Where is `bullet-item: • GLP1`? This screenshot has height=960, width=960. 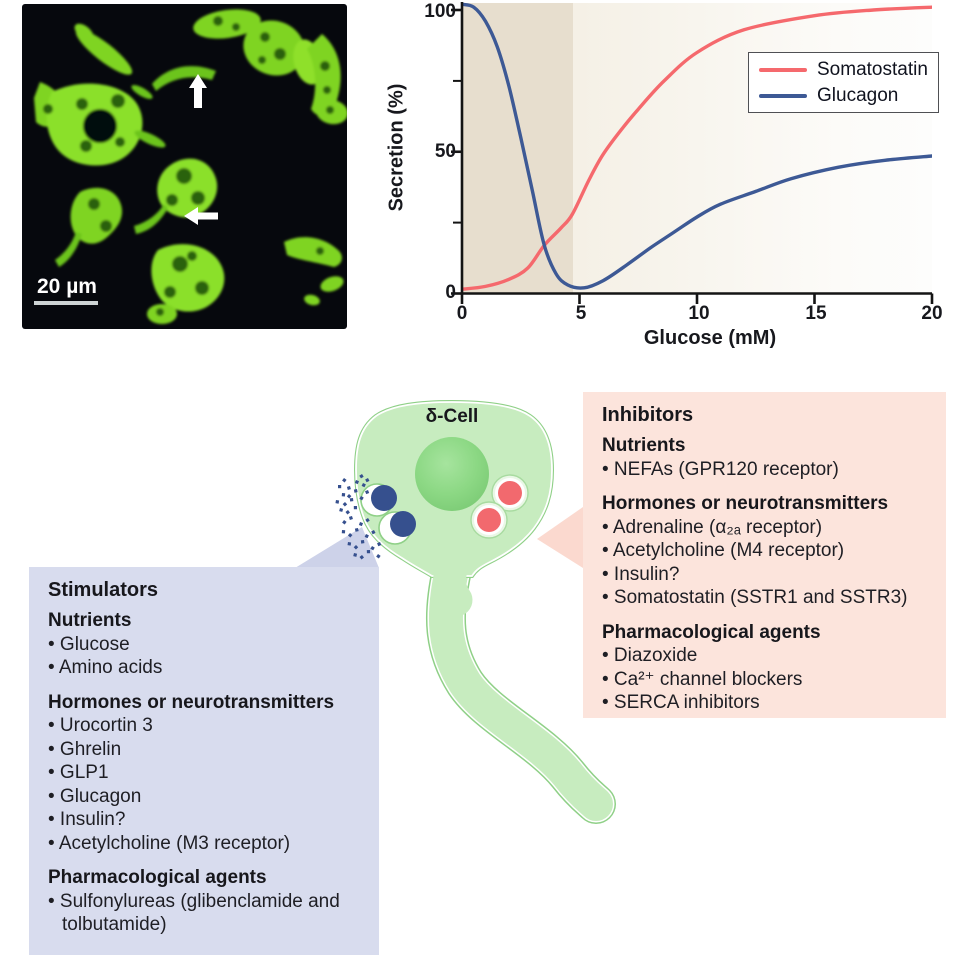 bullet-item: • GLP1 is located at coordinates (78, 772).